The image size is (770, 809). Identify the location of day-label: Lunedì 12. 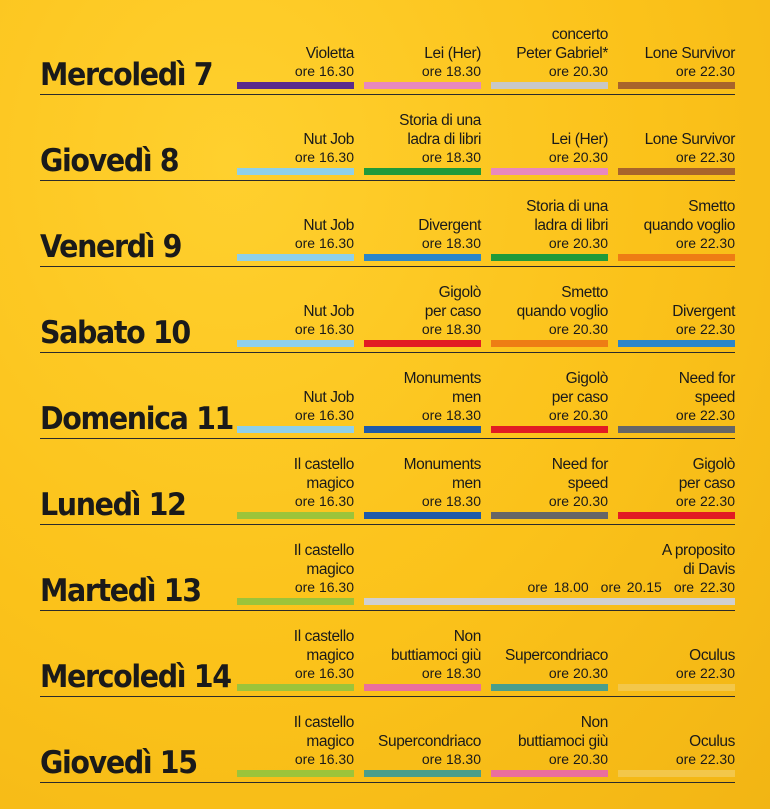
(113, 505).